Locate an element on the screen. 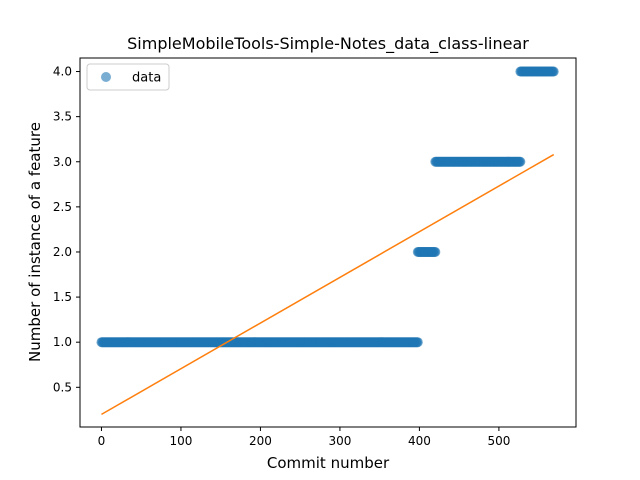  legend-label: data is located at coordinates (146, 78).